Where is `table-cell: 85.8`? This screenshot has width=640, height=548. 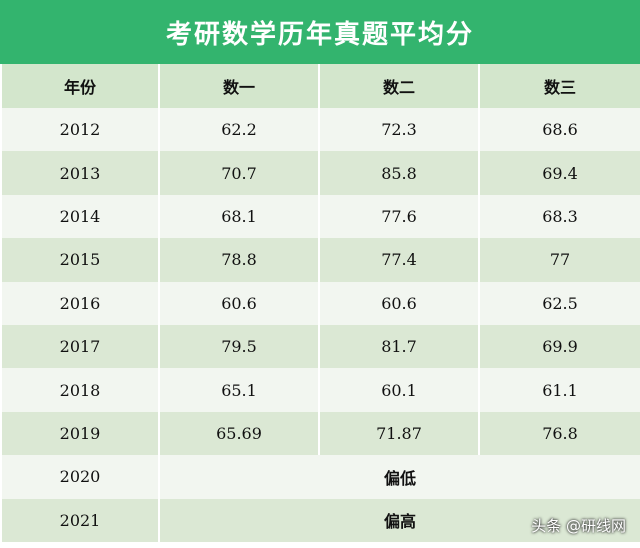
table-cell: 85.8 is located at coordinates (398, 173).